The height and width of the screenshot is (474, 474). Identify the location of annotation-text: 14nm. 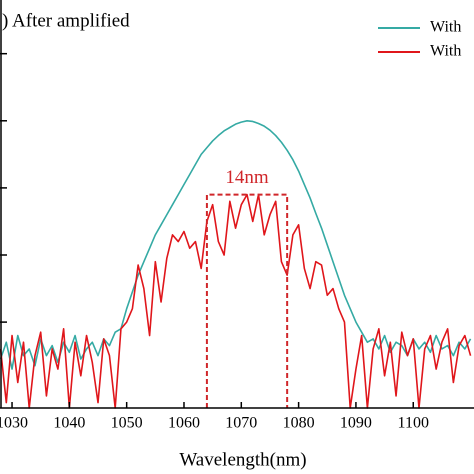
(247, 177).